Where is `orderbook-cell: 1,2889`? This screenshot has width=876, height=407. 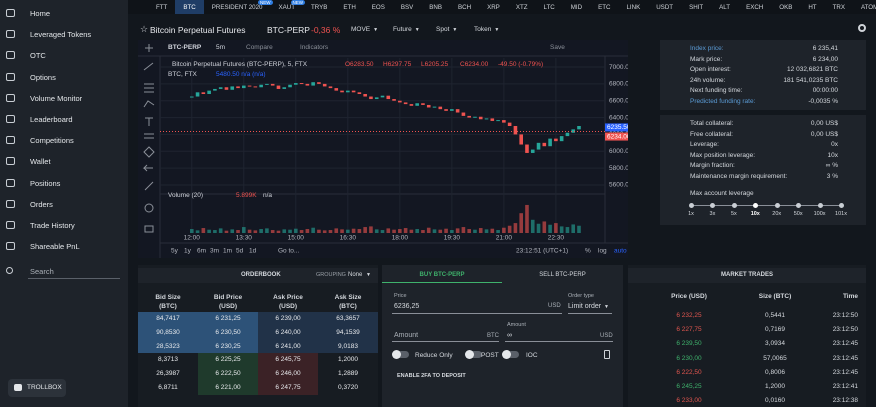
orderbook-cell: 1,2889 is located at coordinates (348, 374).